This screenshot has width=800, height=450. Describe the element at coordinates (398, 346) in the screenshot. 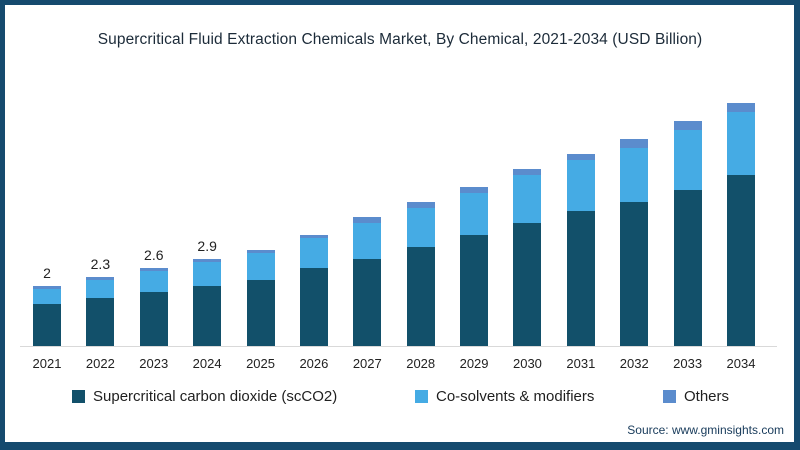

I see `x-axis-line` at that location.